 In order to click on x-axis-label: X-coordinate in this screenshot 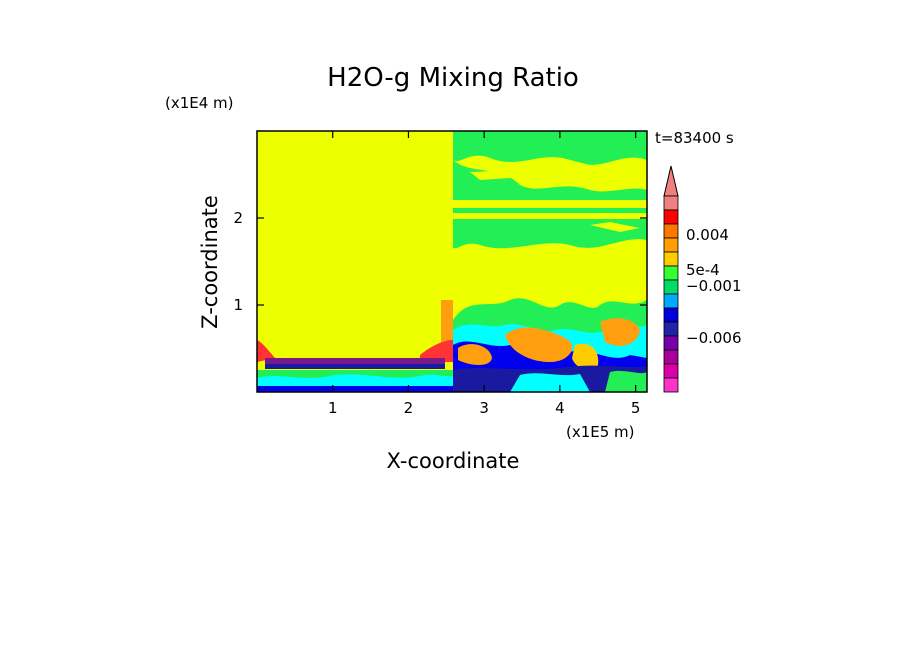, I will do `click(453, 461)`.